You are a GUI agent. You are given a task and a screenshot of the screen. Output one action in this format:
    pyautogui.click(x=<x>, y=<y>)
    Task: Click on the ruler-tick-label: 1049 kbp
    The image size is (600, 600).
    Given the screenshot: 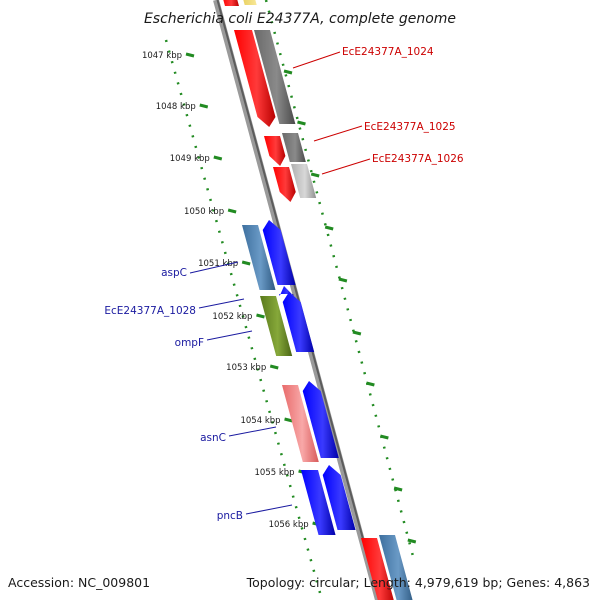 What is the action you would take?
    pyautogui.click(x=190, y=159)
    